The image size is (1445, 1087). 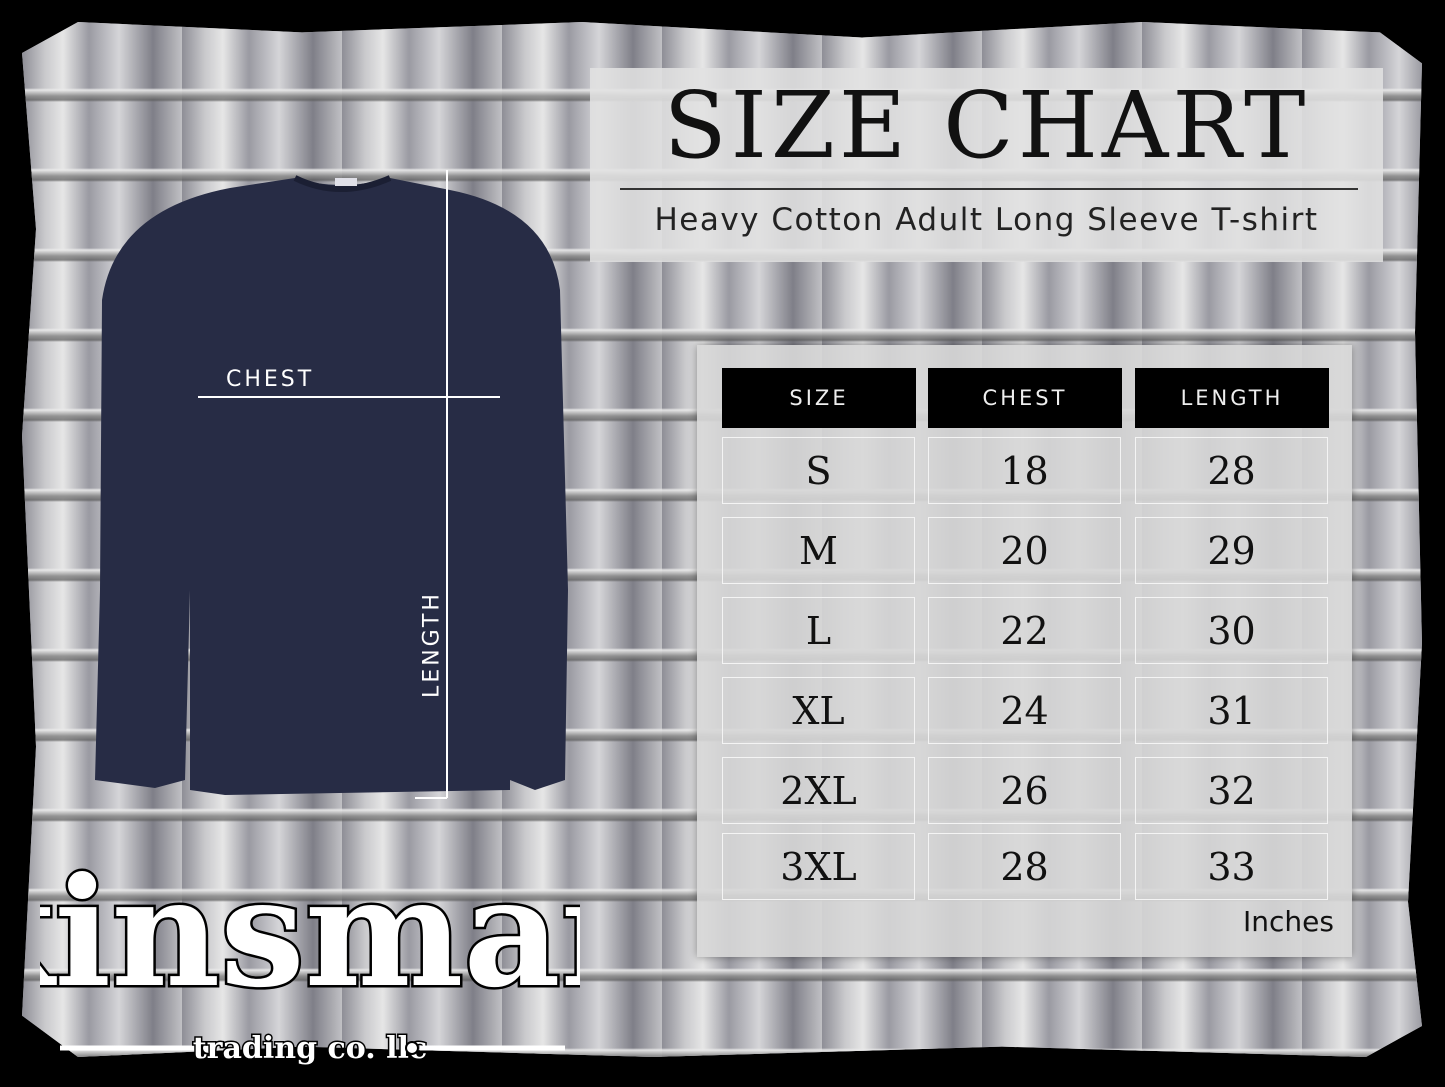 I want to click on cell-size: 3XL, so click(x=818, y=866).